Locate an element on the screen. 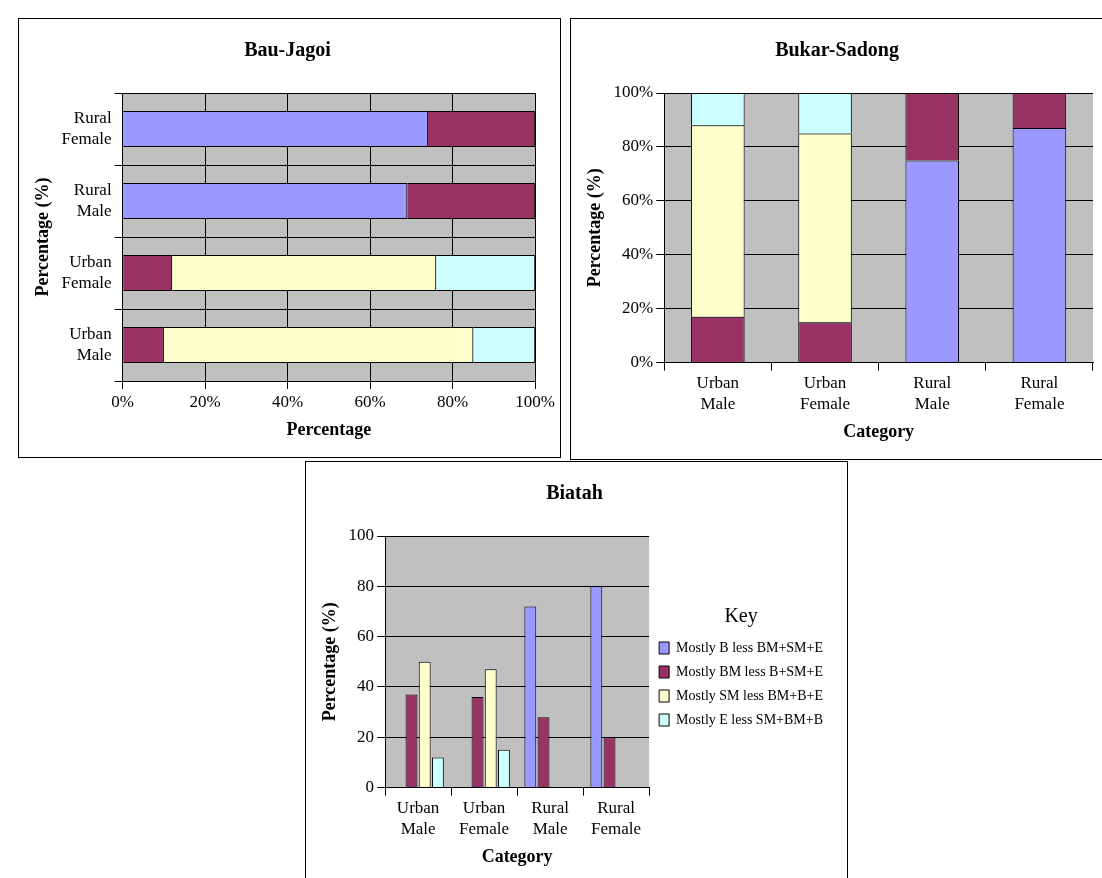 The width and height of the screenshot is (1102, 878). y-tick-label: 60 is located at coordinates (366, 636).